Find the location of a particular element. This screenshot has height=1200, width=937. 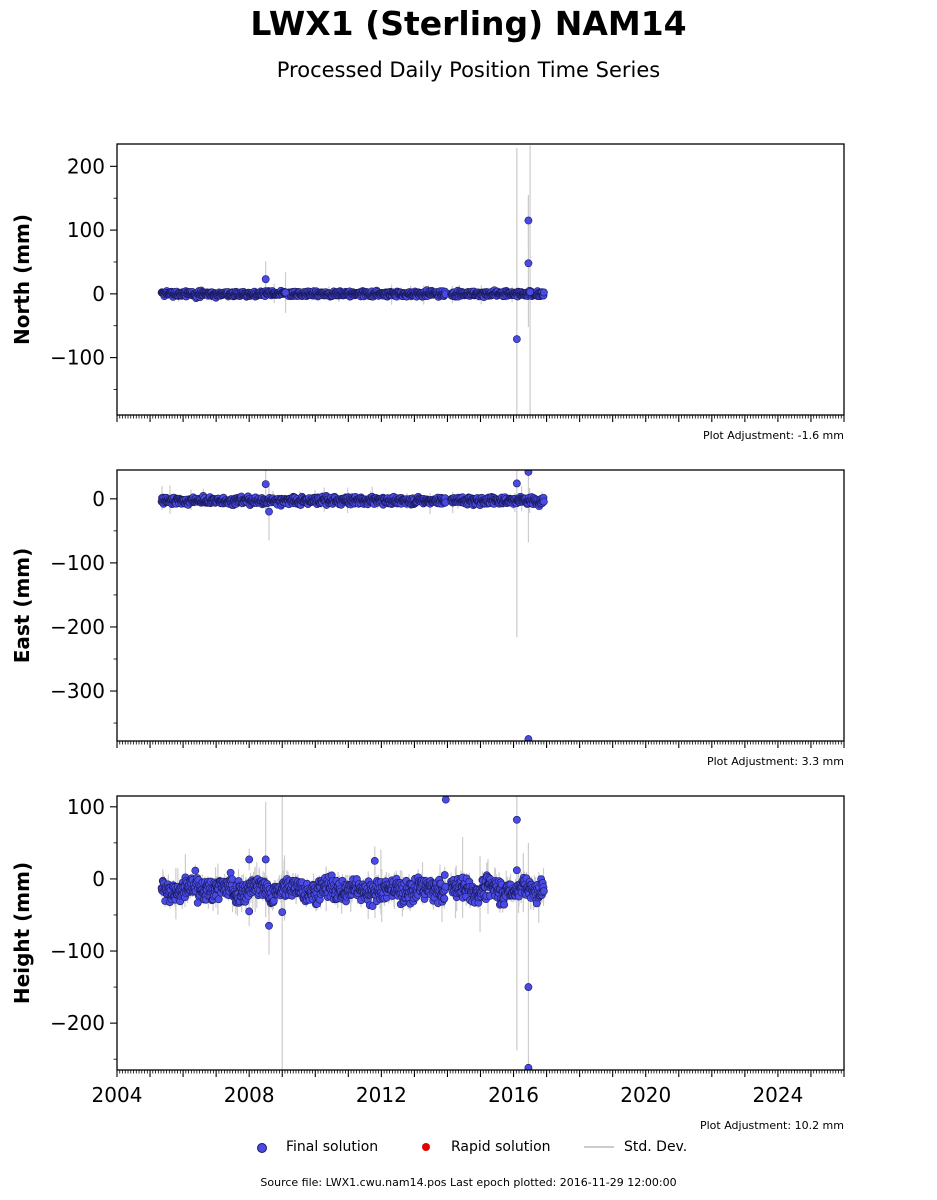

y-tick-label: −300 is located at coordinates (77, 691).